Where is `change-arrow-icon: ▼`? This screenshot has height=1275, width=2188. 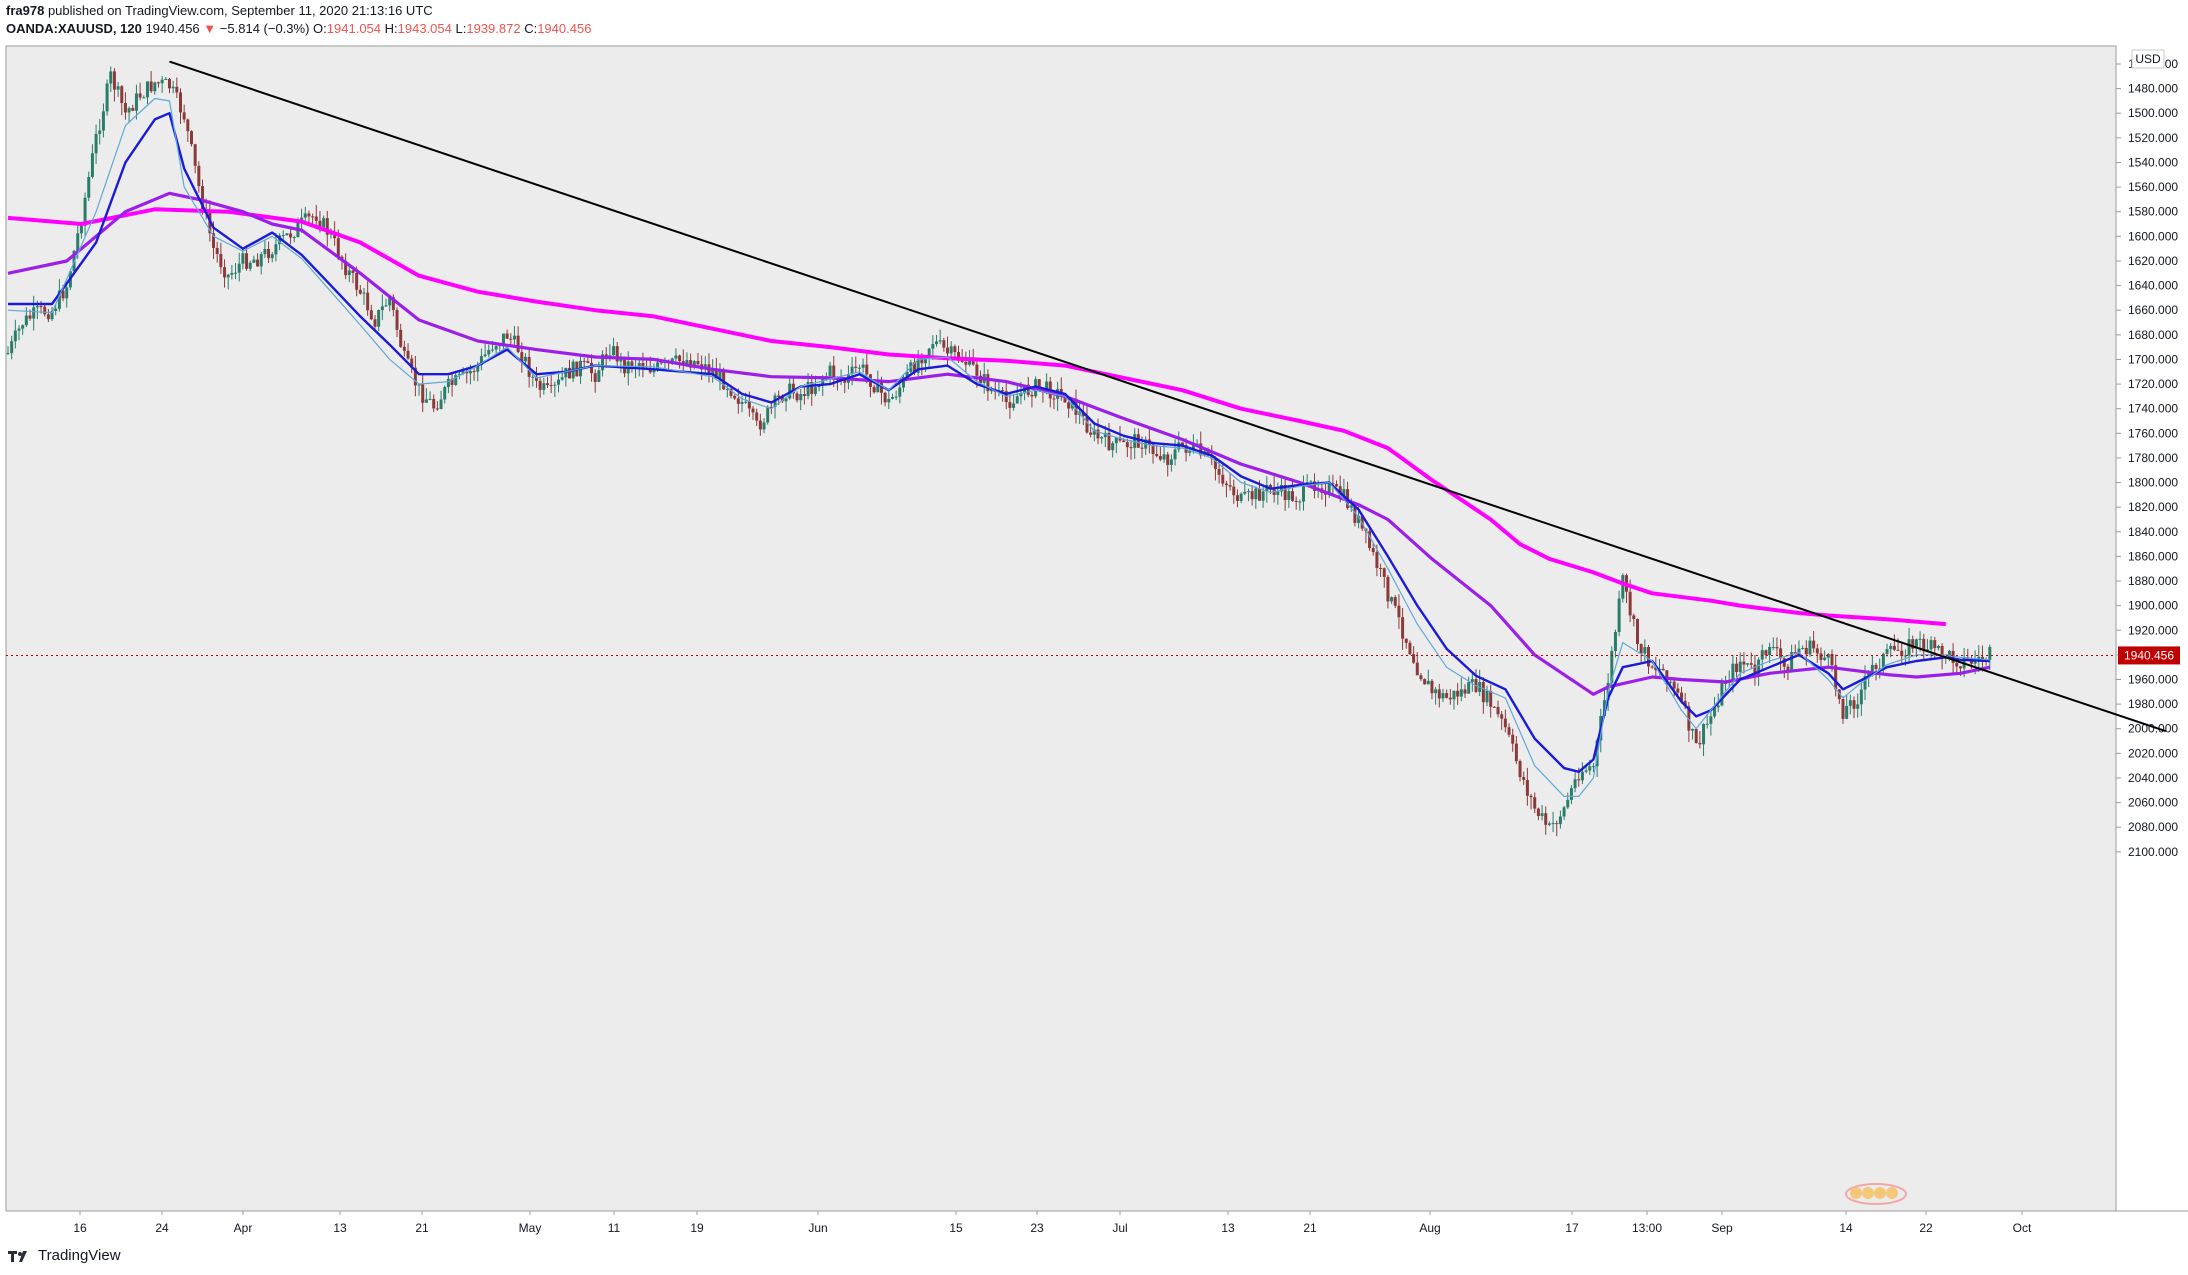 change-arrow-icon: ▼ is located at coordinates (210, 28).